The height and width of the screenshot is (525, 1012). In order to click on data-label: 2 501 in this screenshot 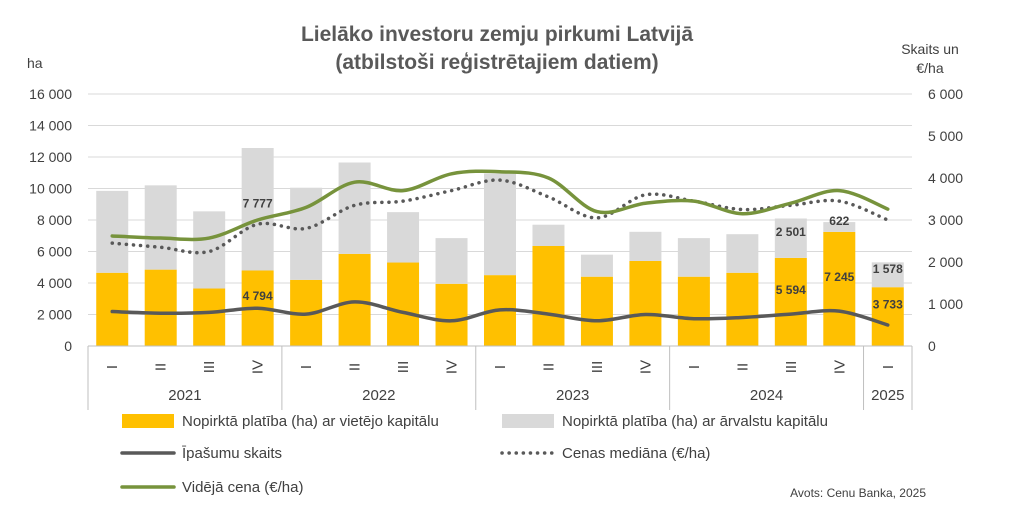, I will do `click(791, 232)`.